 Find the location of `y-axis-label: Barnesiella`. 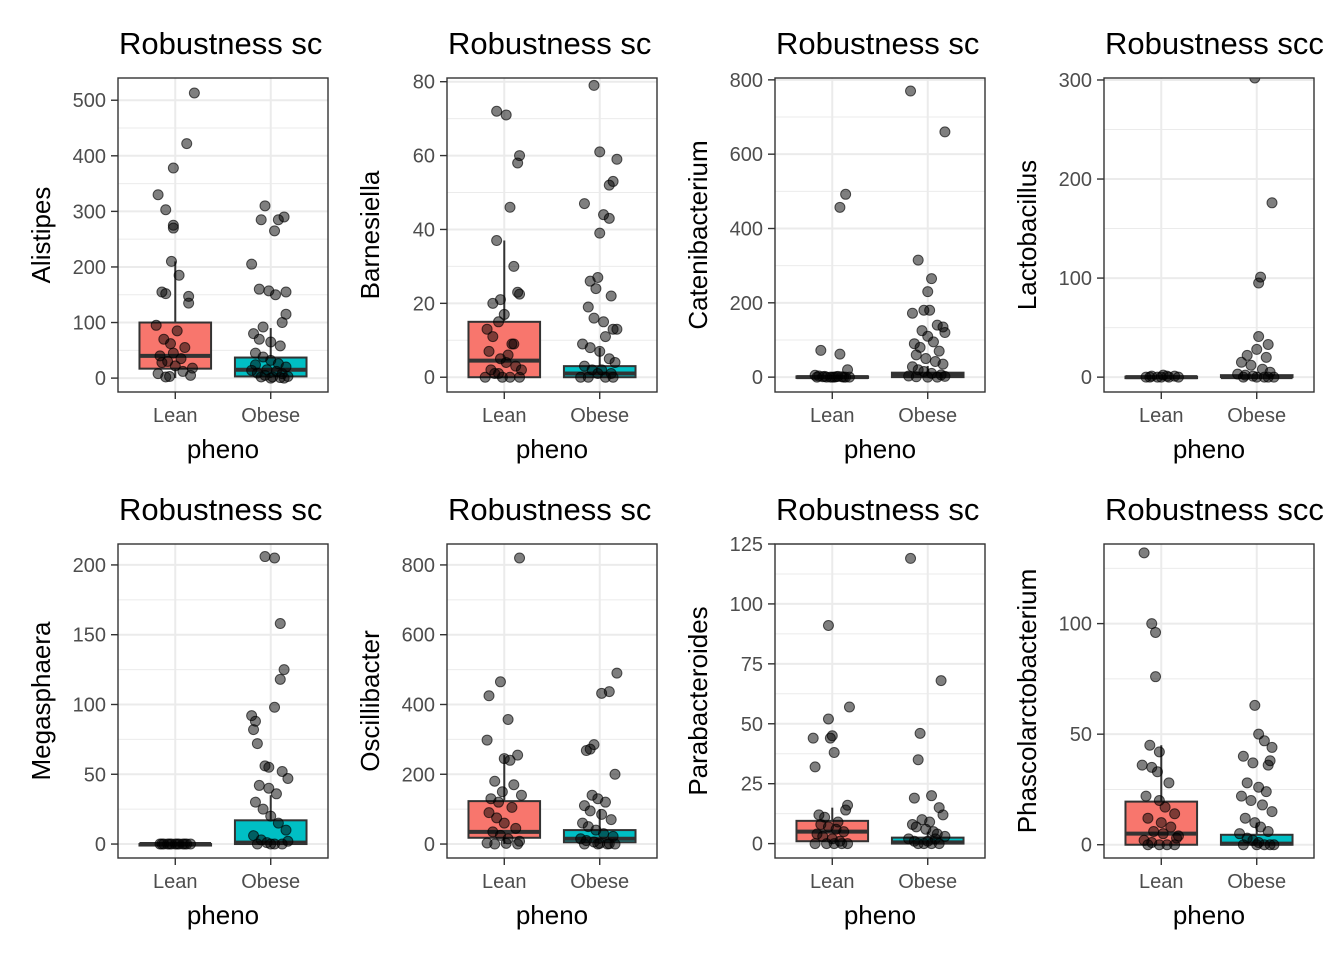

y-axis-label: Barnesiella is located at coordinates (370, 234).